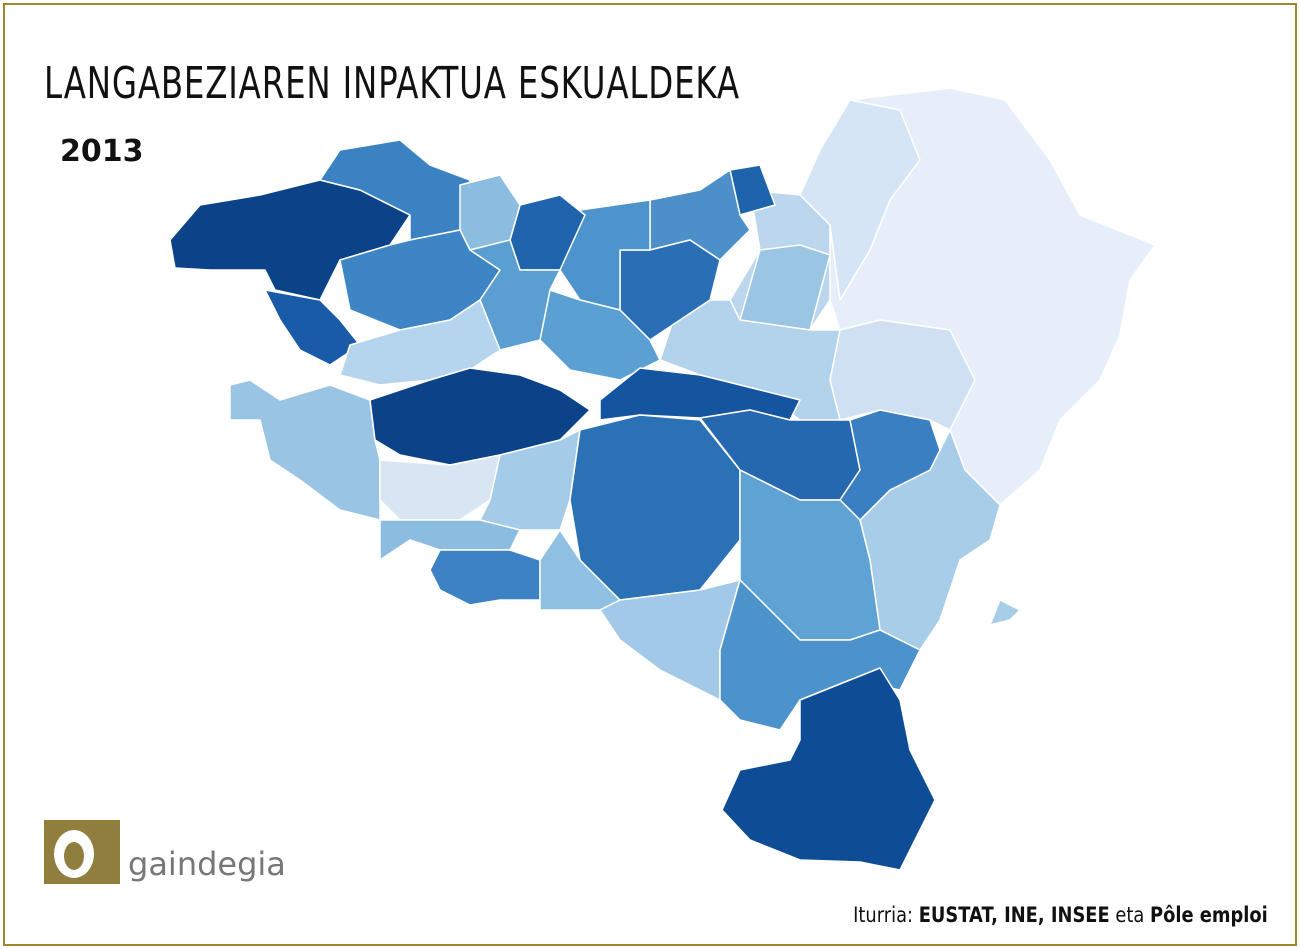 The width and height of the screenshot is (1300, 949). What do you see at coordinates (392, 83) in the screenshot?
I see `title: LANGABEZIAREN INPAKTUA ESKUALDEKA` at bounding box center [392, 83].